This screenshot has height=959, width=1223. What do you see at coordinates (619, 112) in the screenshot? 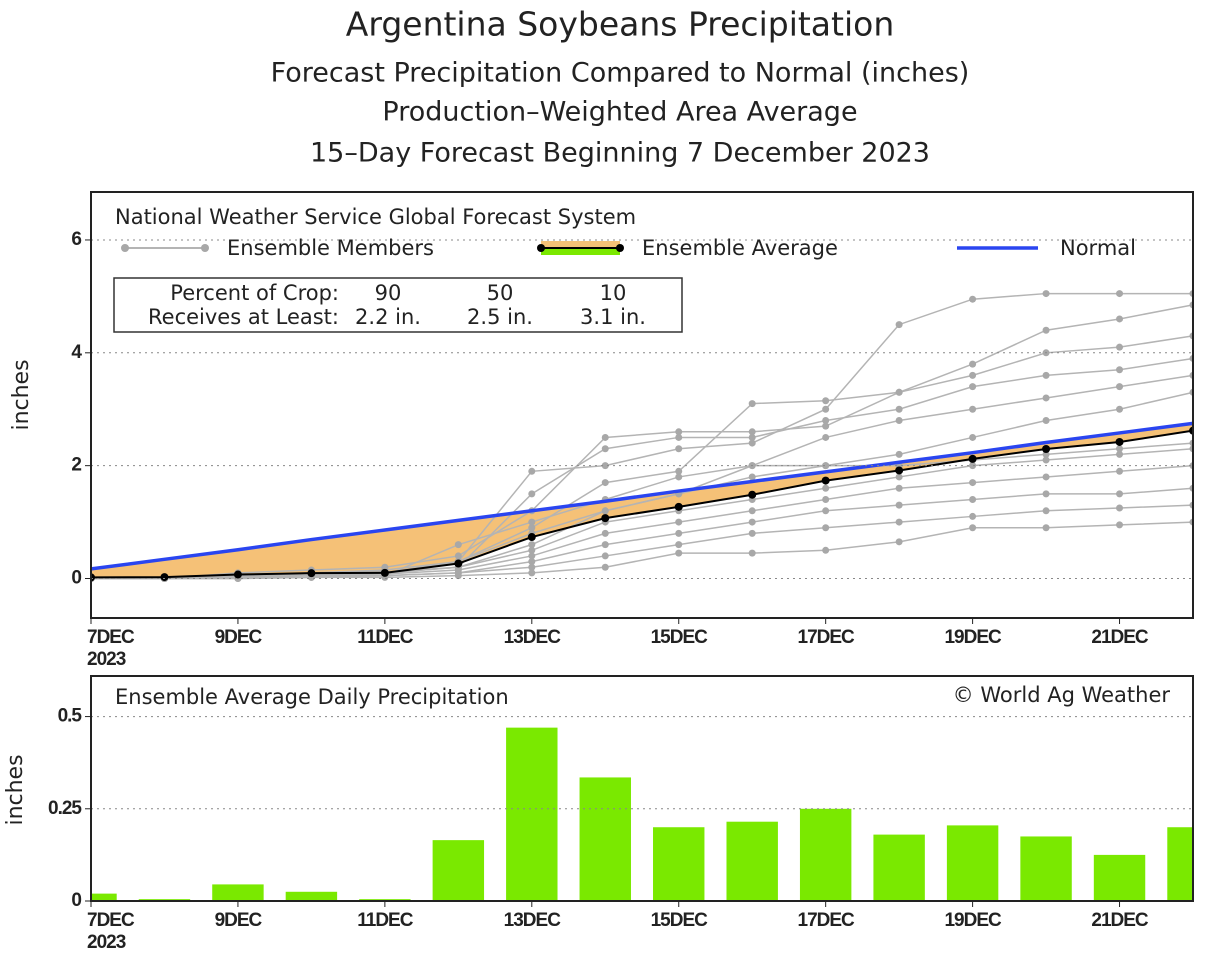
I see `chart-subtitle: Production–Weighted Area Average` at bounding box center [619, 112].